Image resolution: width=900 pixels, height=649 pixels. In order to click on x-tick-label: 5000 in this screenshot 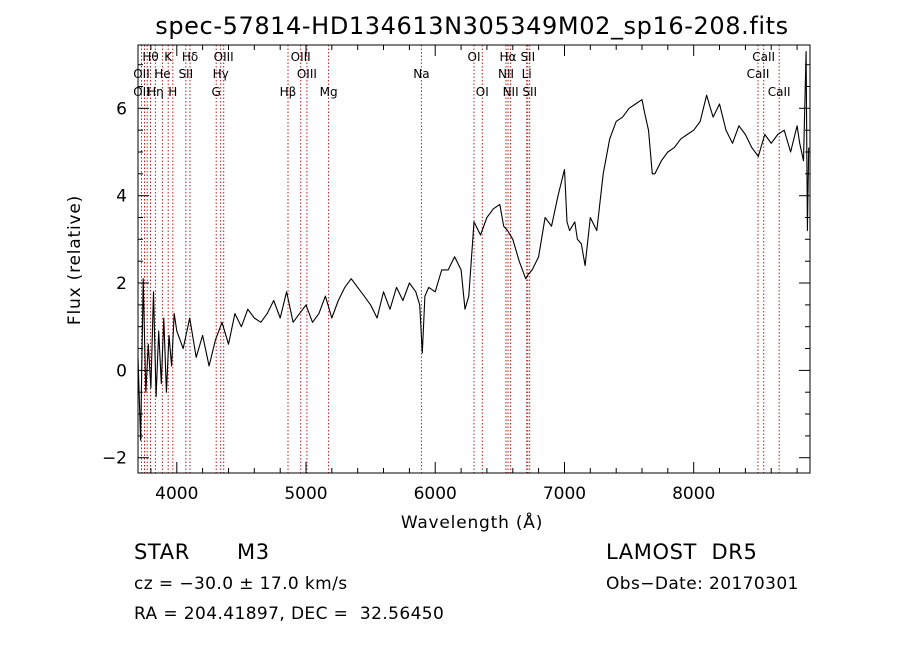, I will do `click(305, 494)`.